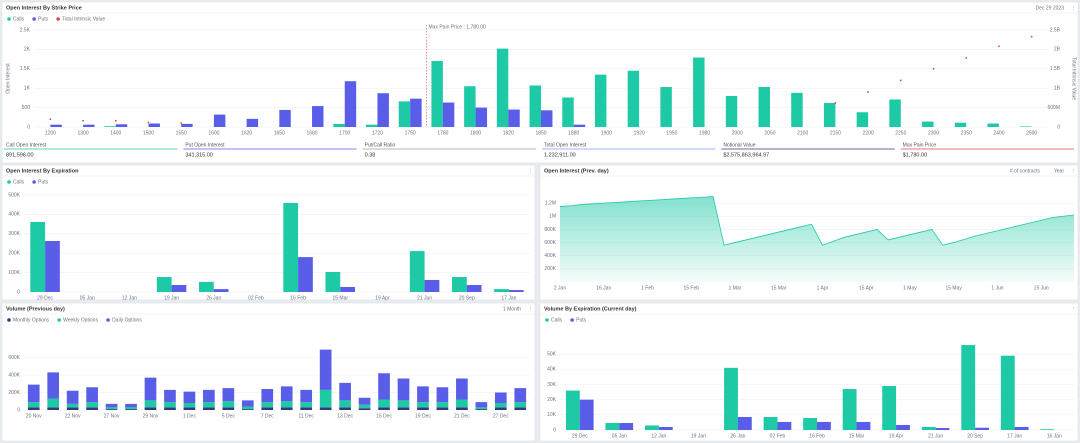 The width and height of the screenshot is (1080, 443). I want to click on panel-title: Volume By Expiration (Current day), so click(590, 309).